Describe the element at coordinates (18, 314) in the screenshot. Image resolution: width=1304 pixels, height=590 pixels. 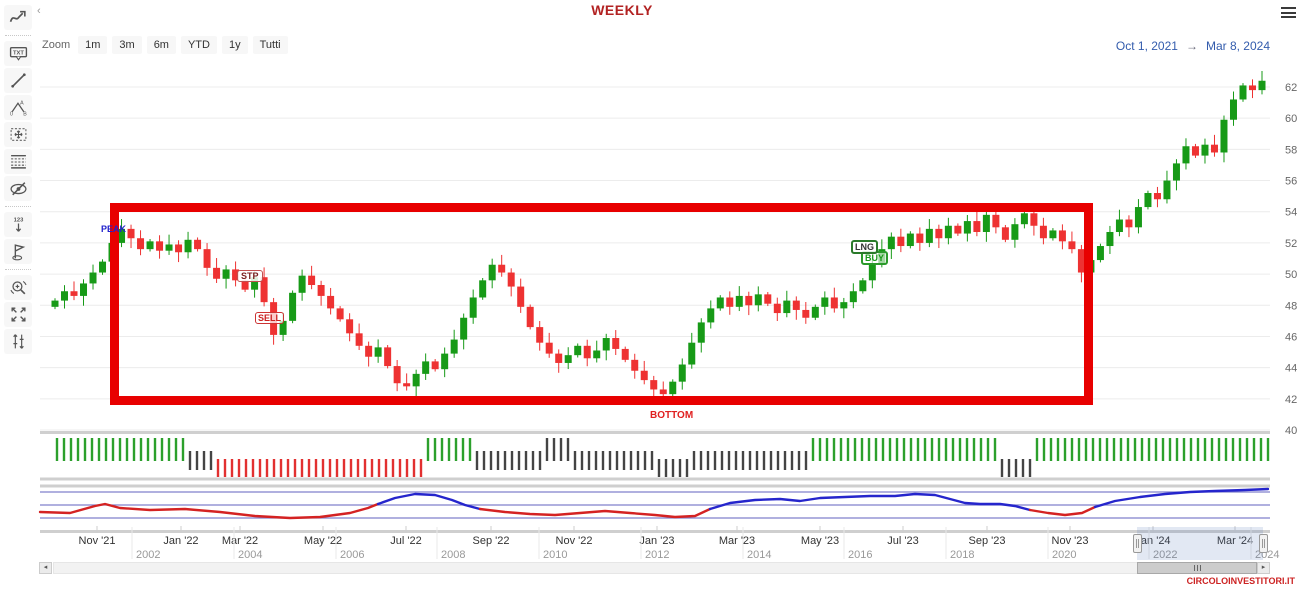
I see `tool-full-screen-button` at that location.